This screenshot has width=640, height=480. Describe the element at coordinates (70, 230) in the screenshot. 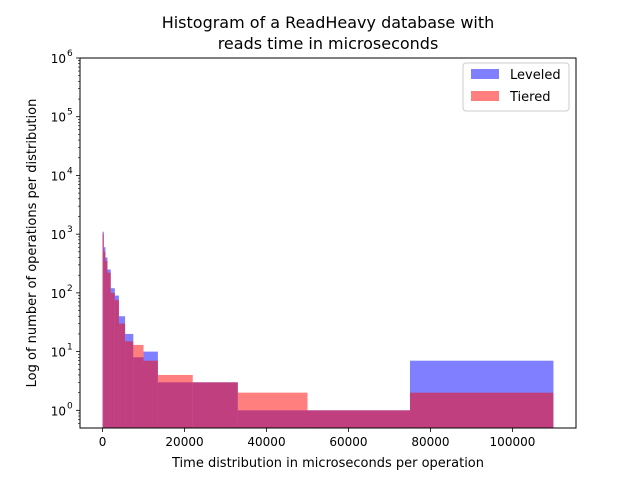

I see `y-tick-exponent: 3` at that location.